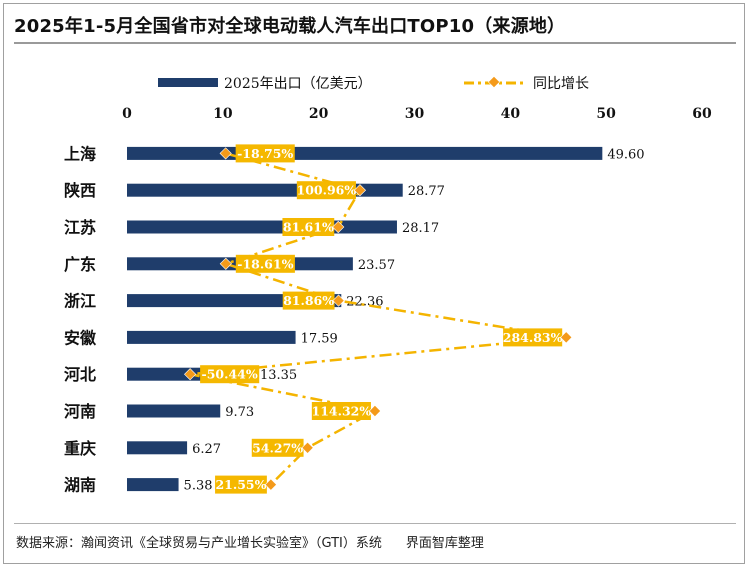 This screenshot has height=569, width=750. I want to click on publisher-text: 界面智库整理, so click(444, 543).